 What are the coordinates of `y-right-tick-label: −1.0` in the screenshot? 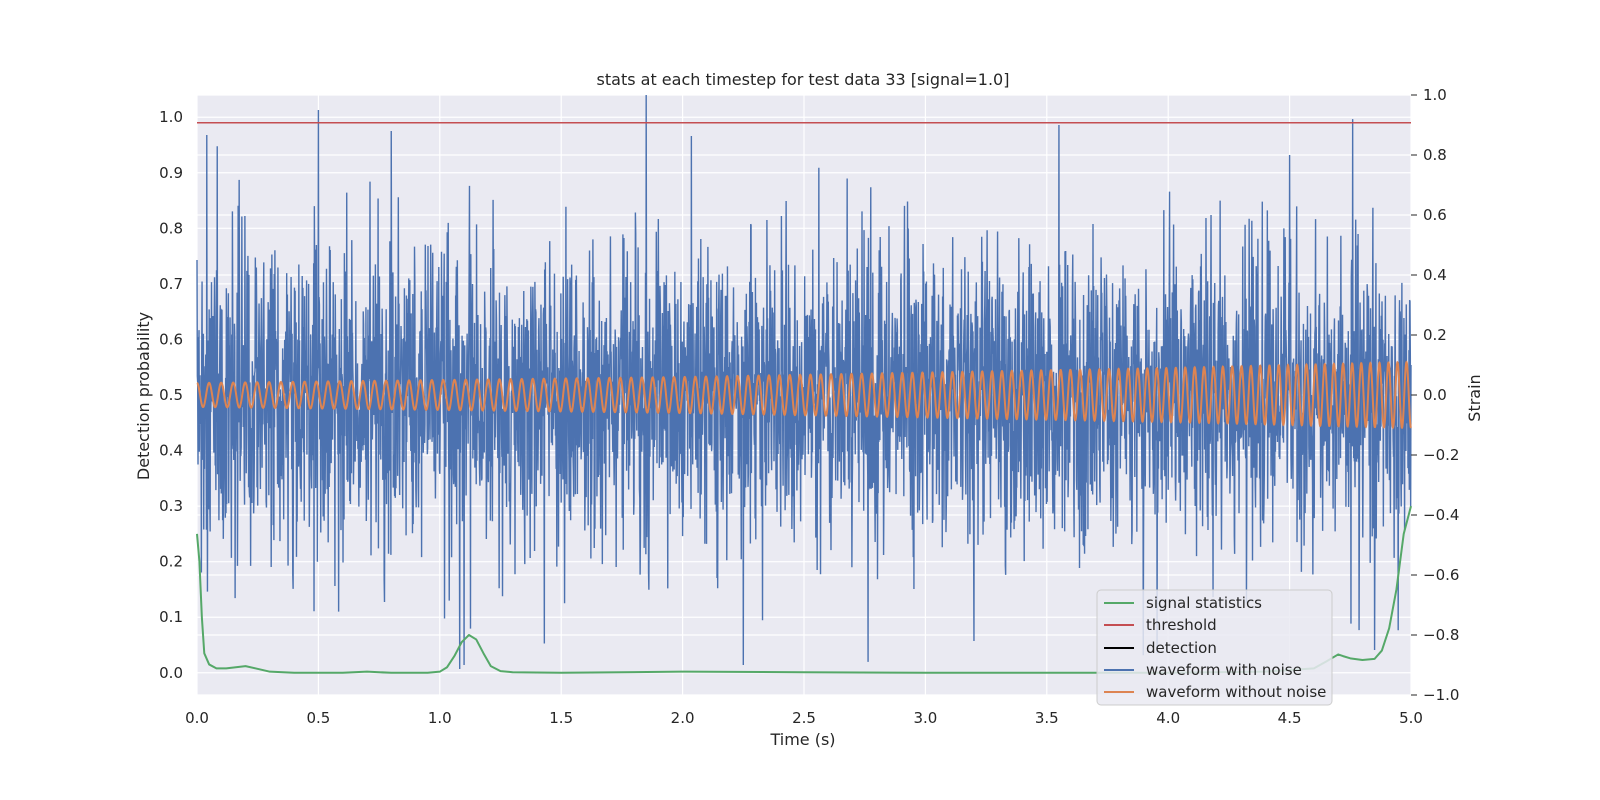 It's located at (1441, 695).